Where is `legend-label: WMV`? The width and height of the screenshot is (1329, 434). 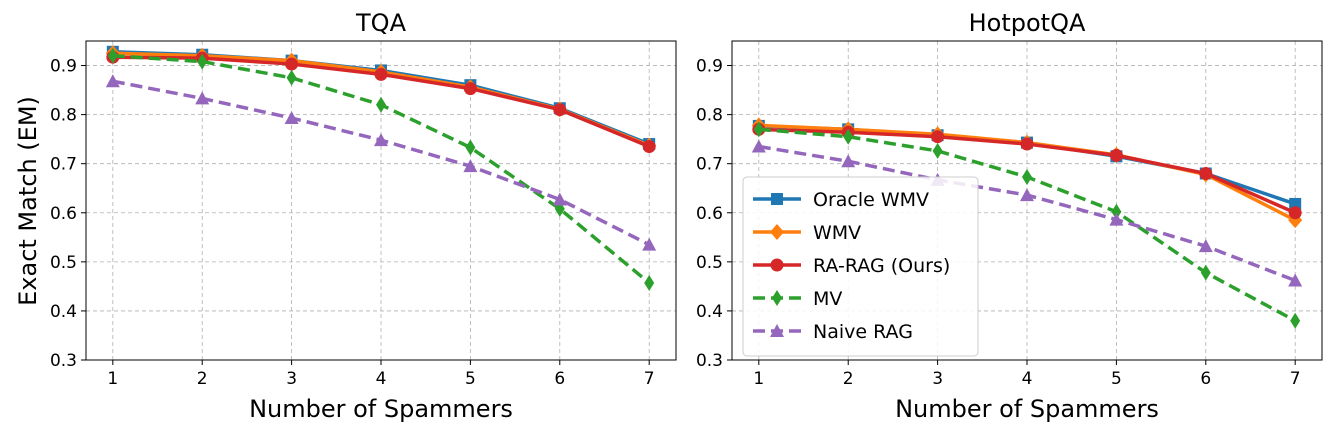
legend-label: WMV is located at coordinates (837, 233).